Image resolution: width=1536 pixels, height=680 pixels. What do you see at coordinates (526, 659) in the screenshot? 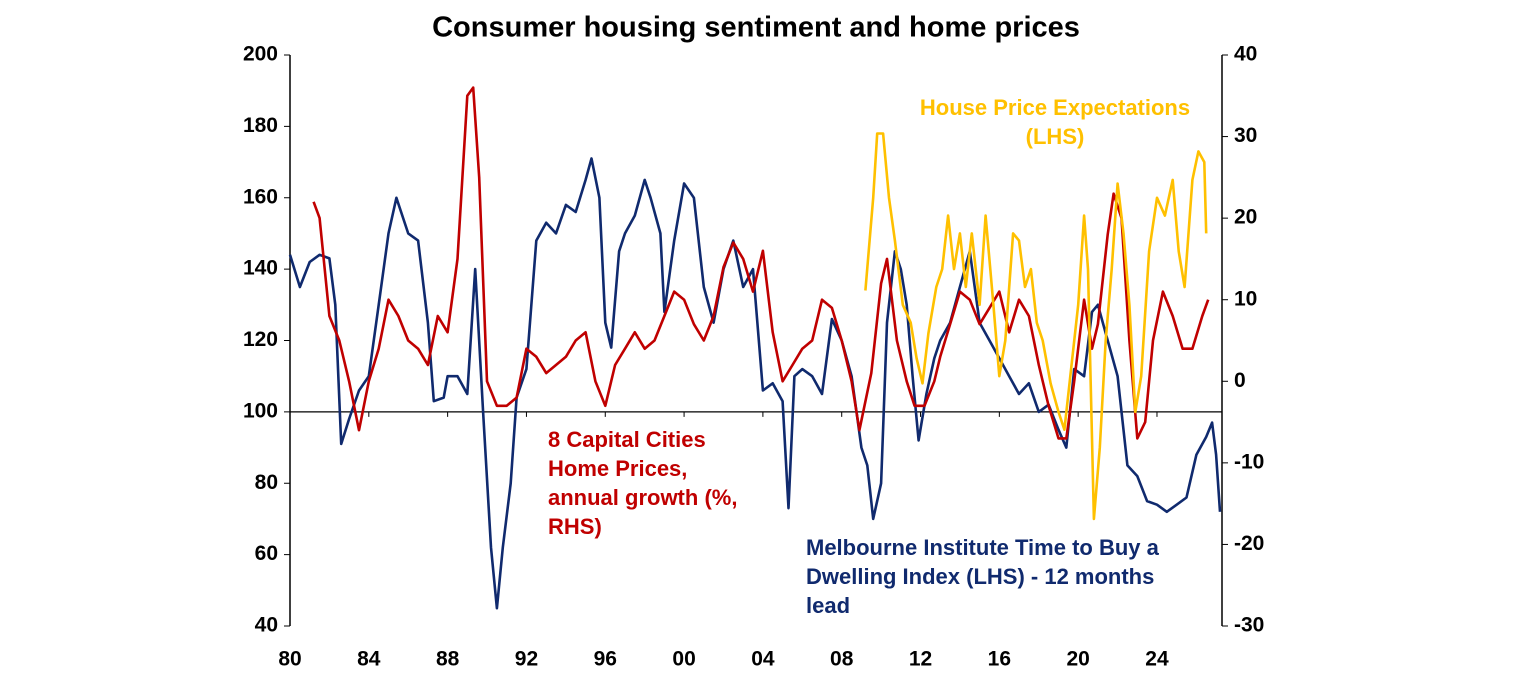
I see `x-tick-label: 92` at bounding box center [526, 659].